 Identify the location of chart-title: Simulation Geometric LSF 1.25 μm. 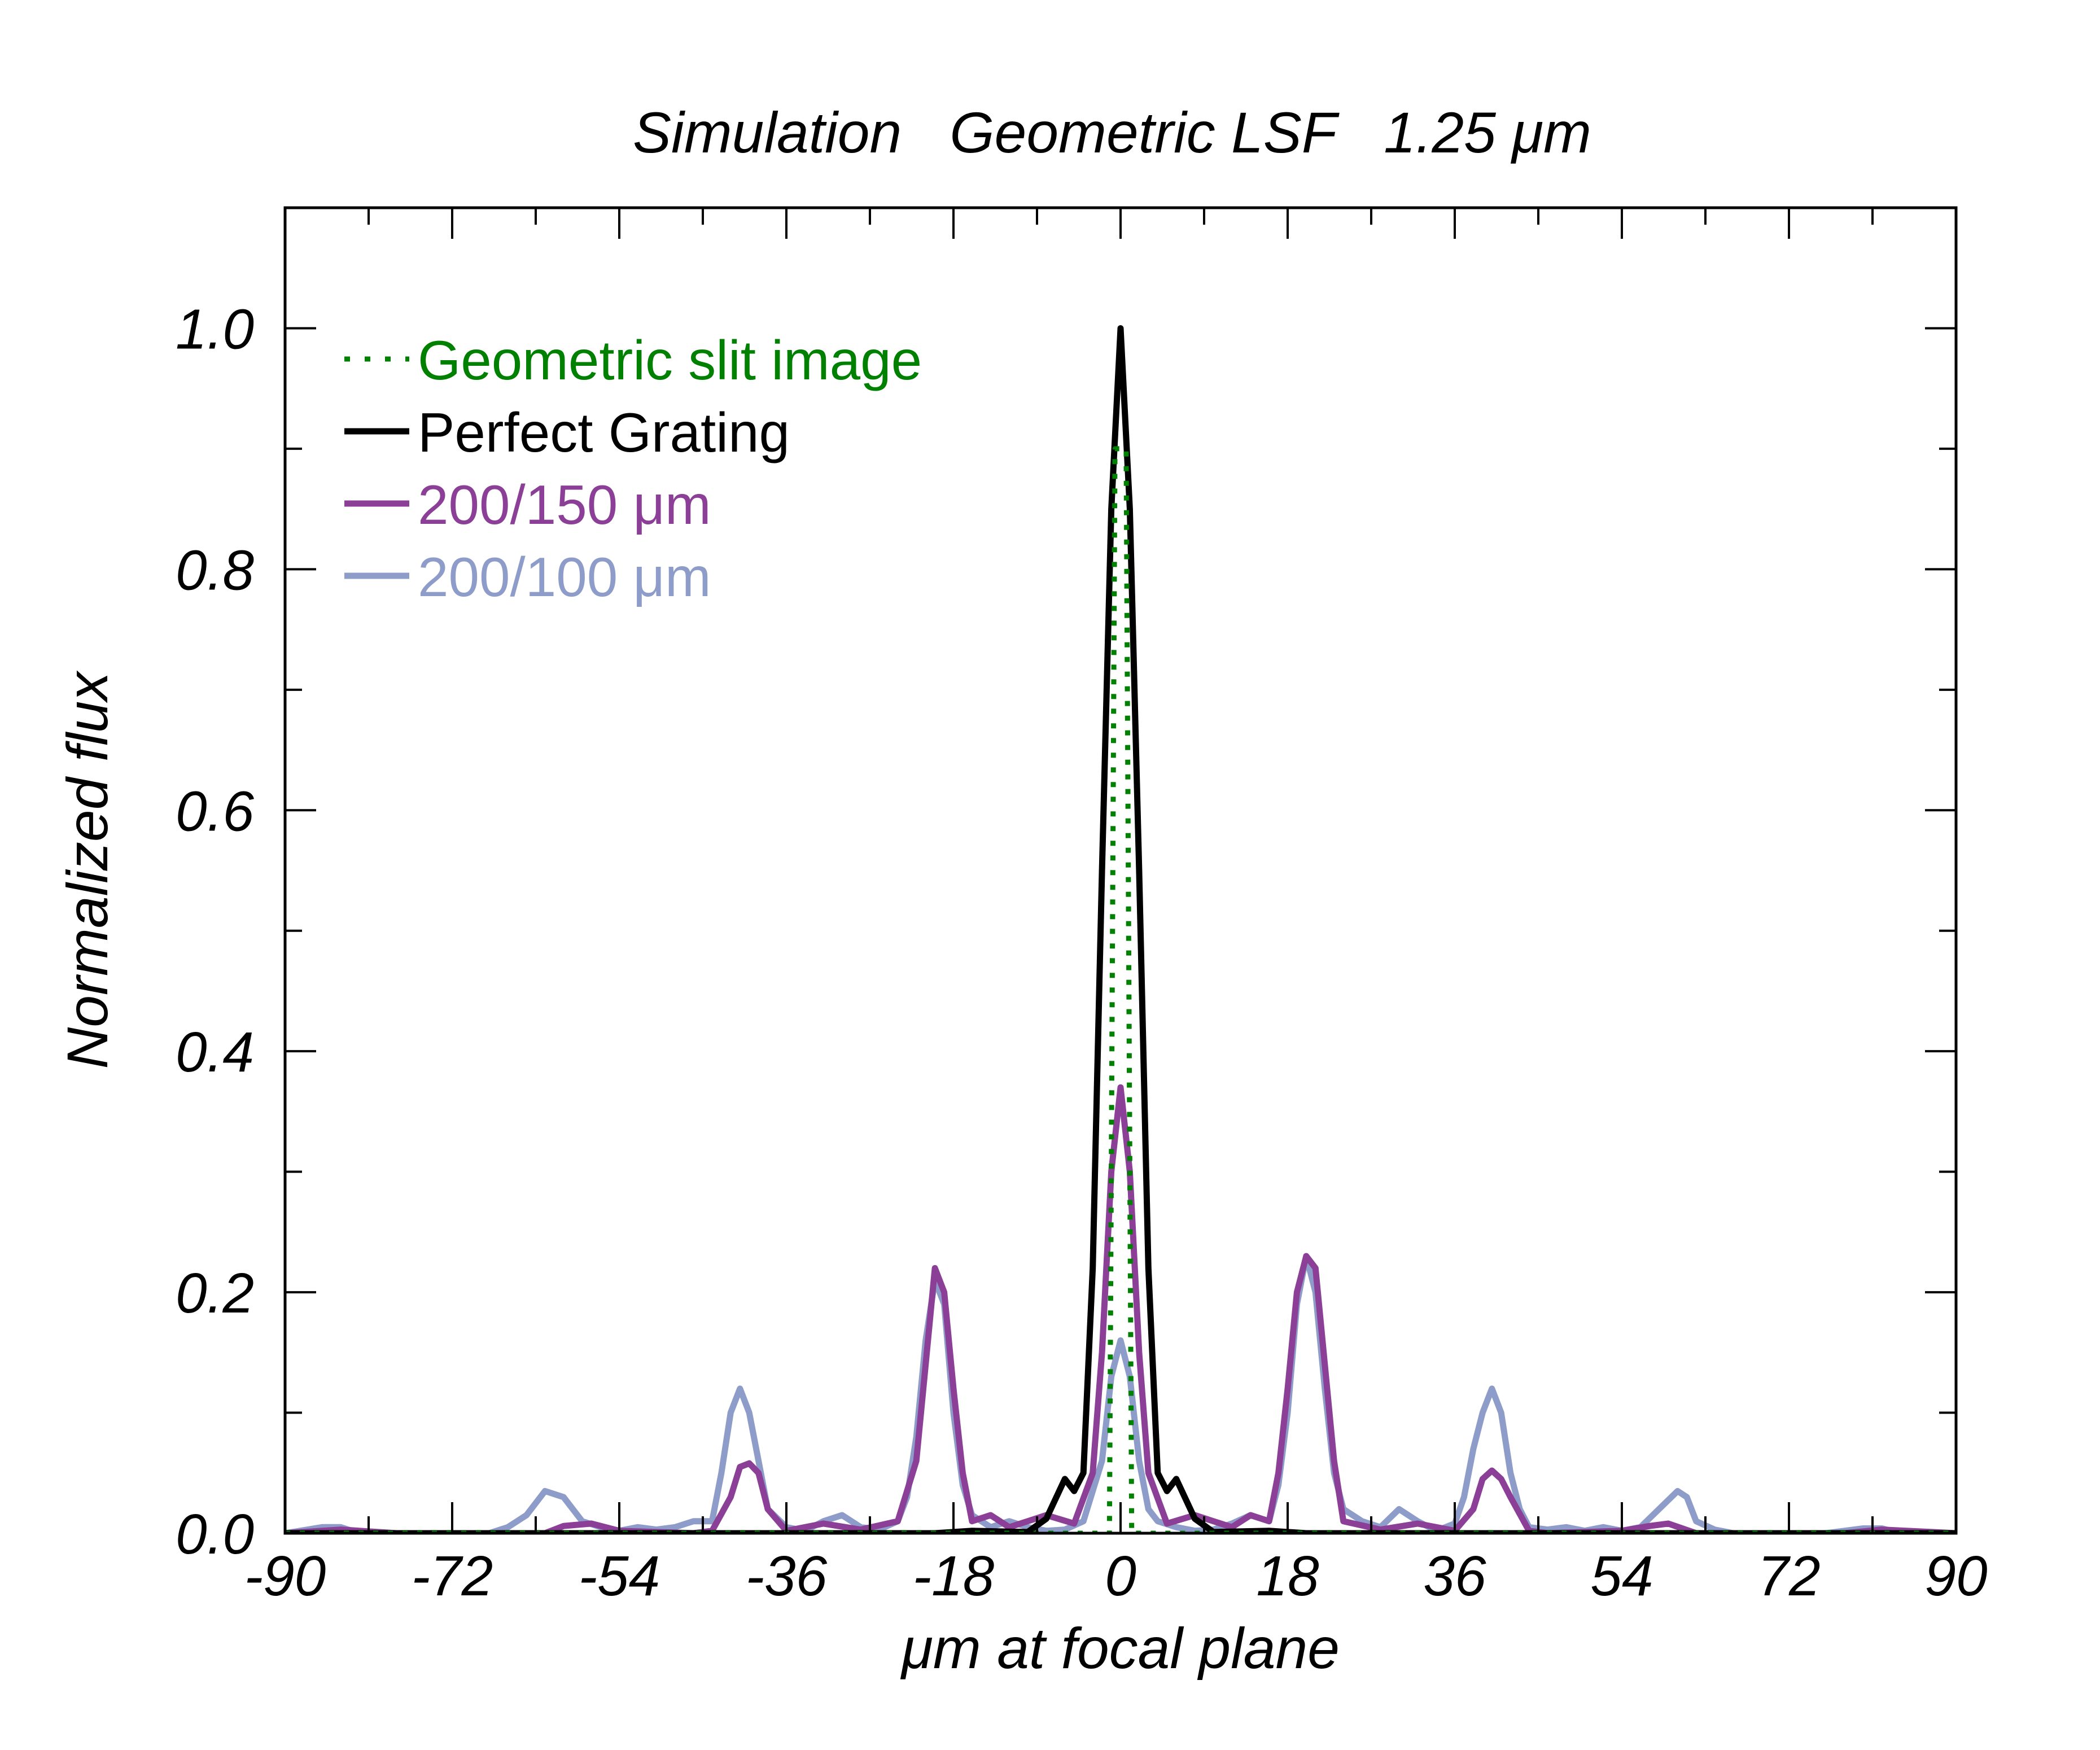
(1112, 132).